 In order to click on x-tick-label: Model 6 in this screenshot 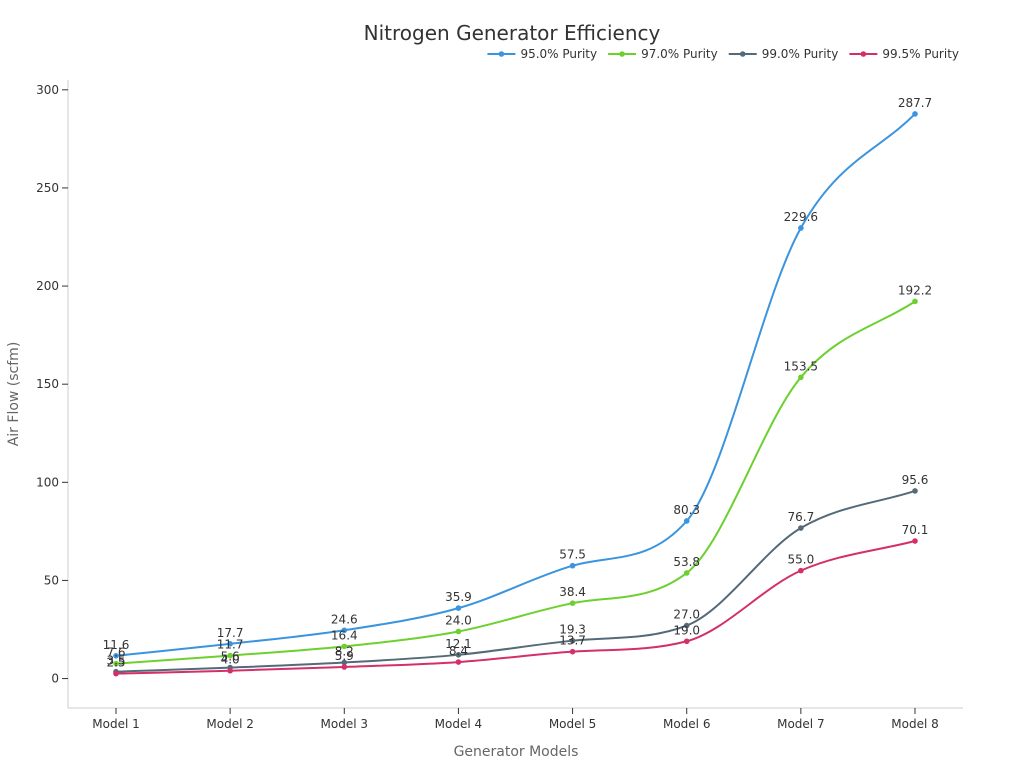, I will do `click(686, 724)`.